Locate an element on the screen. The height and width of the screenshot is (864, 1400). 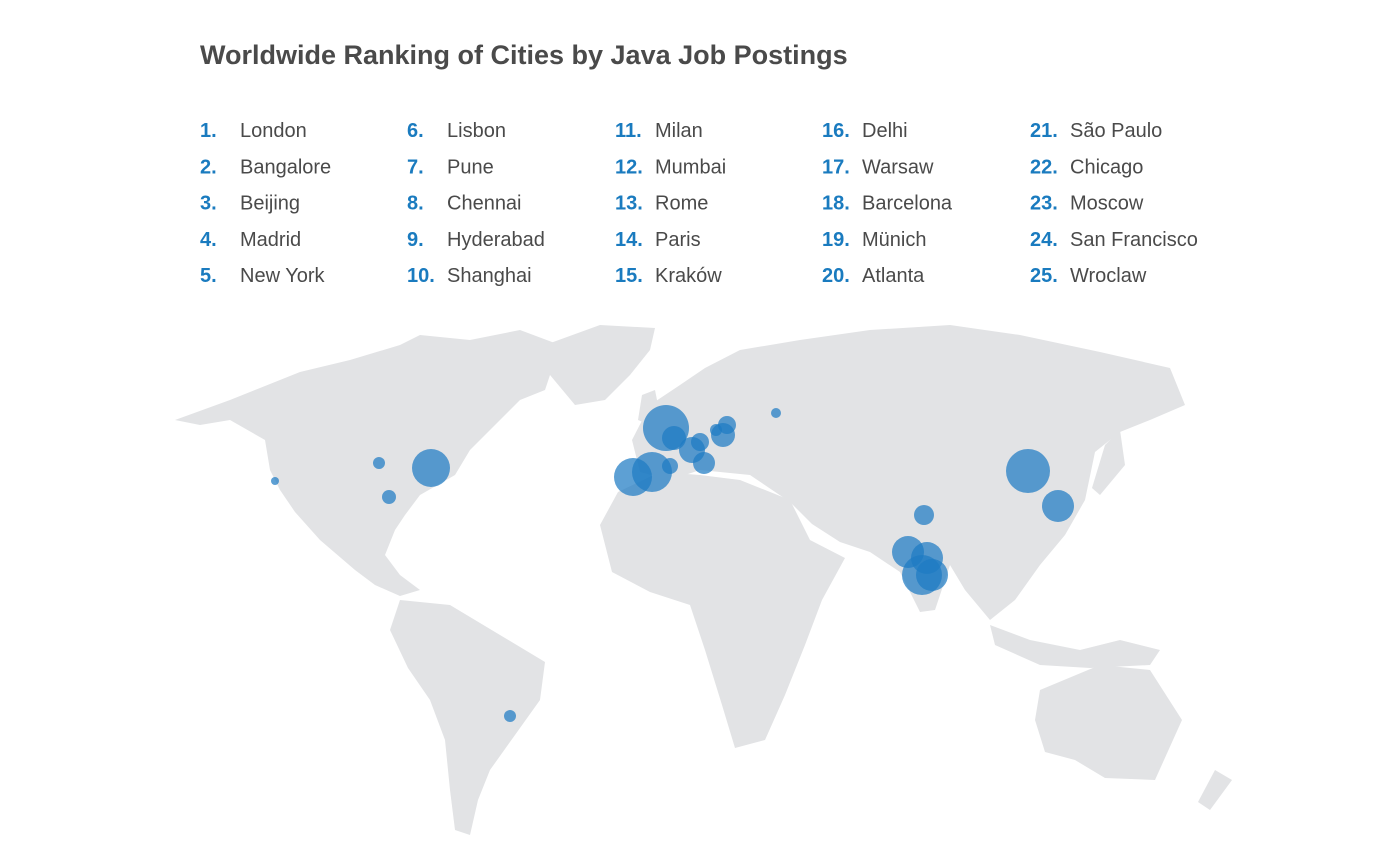
rank-number: 9. is located at coordinates (415, 240).